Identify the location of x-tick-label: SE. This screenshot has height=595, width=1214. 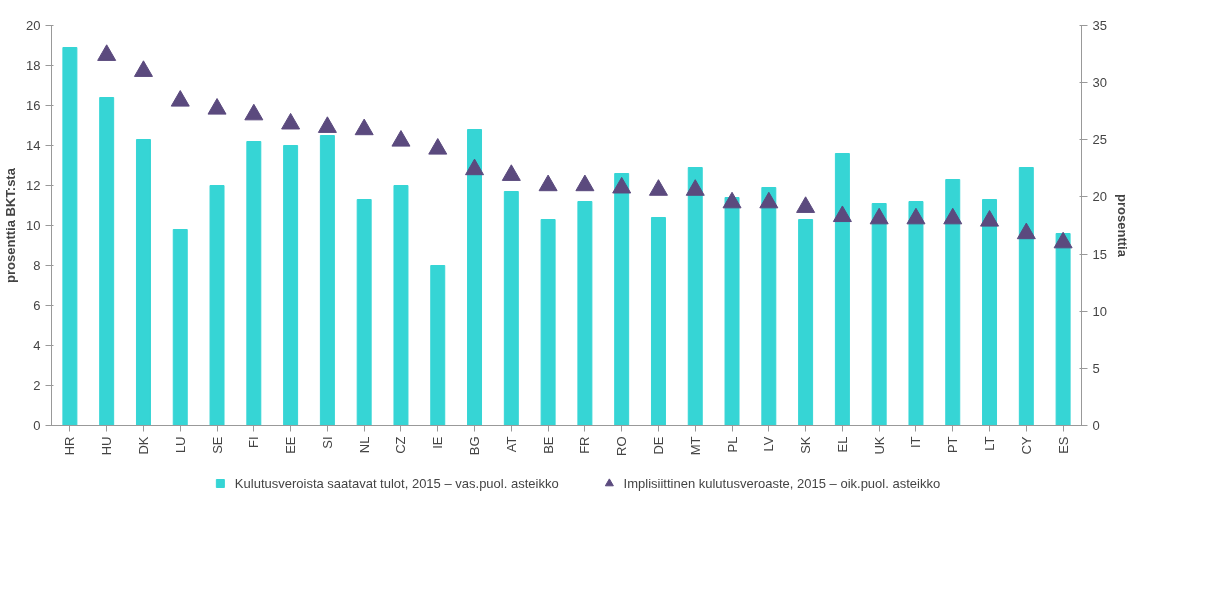
(217, 445).